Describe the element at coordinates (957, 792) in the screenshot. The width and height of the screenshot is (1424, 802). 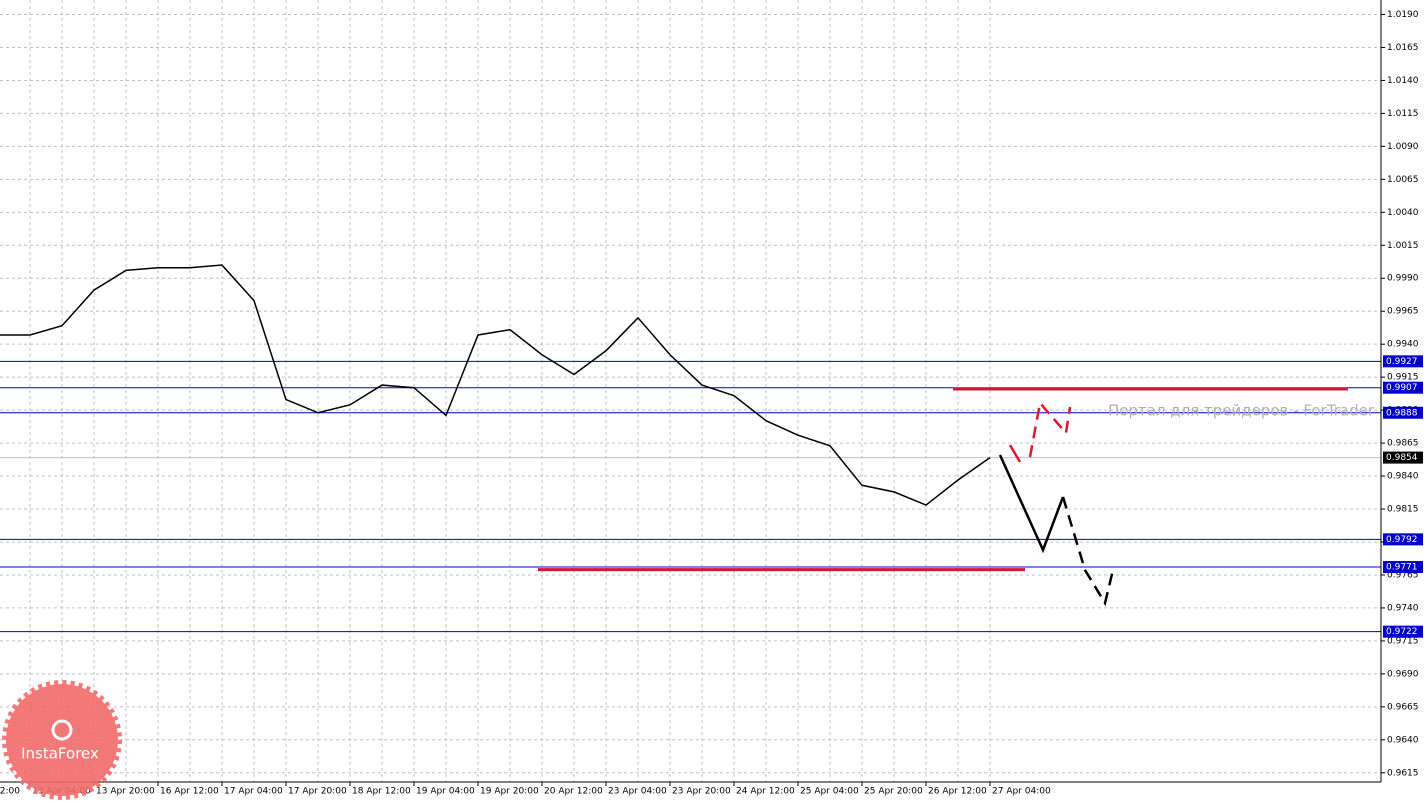
I see `x-tick-label: 26 Apr 12:00` at that location.